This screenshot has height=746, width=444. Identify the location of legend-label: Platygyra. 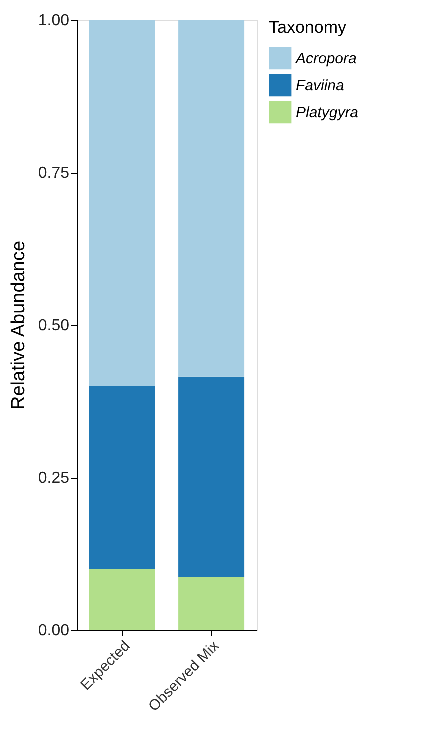
(327, 113).